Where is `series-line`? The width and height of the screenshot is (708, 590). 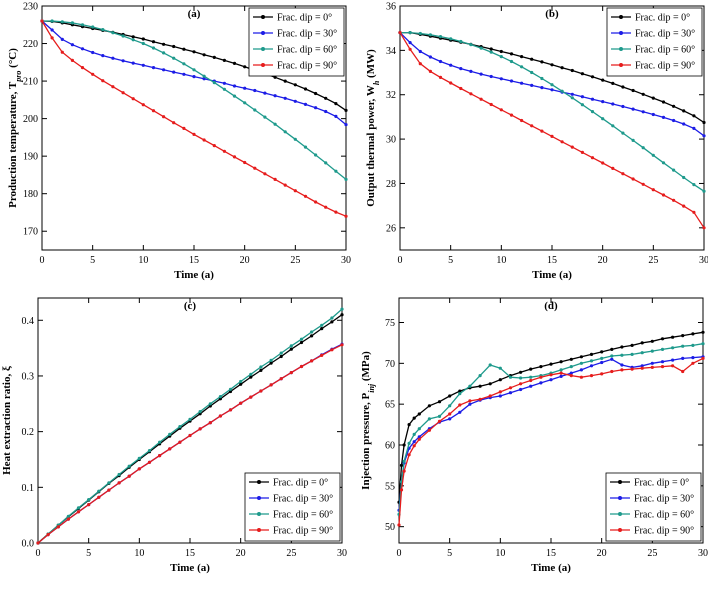 series-line is located at coordinates (551, 429).